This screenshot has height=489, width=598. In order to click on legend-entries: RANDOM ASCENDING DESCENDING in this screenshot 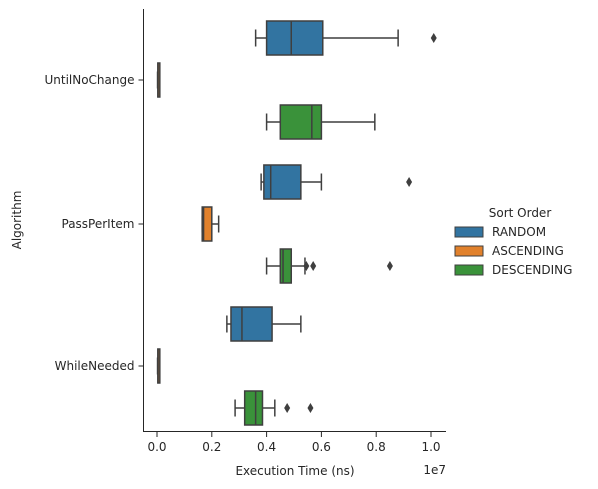, I will do `click(513, 251)`.